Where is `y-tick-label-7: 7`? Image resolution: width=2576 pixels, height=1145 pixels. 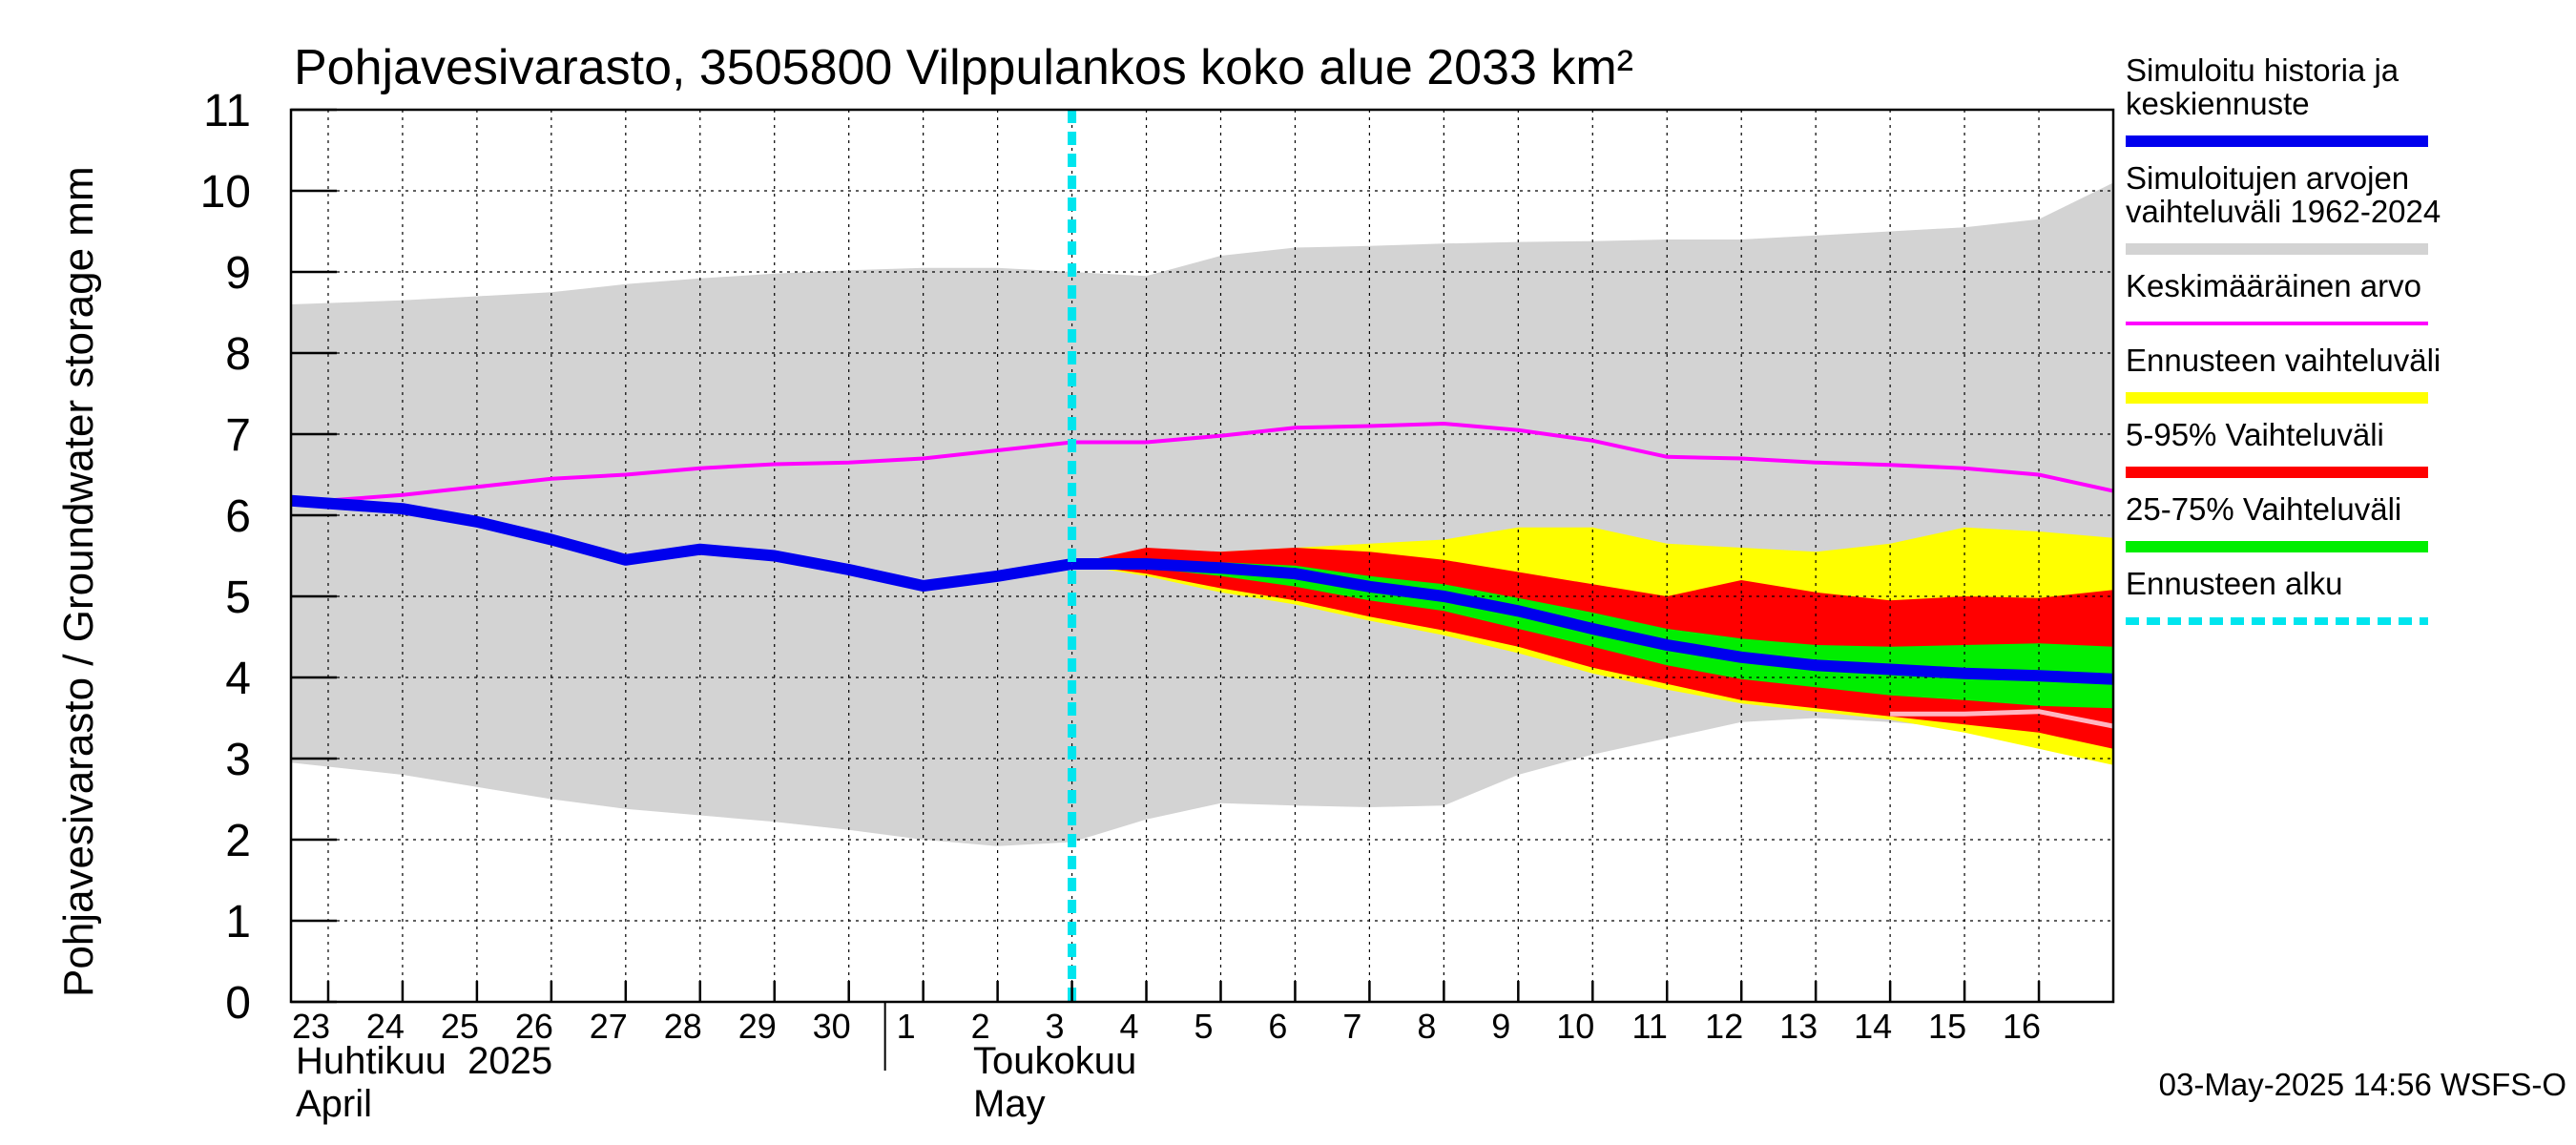 y-tick-label-7: 7 is located at coordinates (238, 435).